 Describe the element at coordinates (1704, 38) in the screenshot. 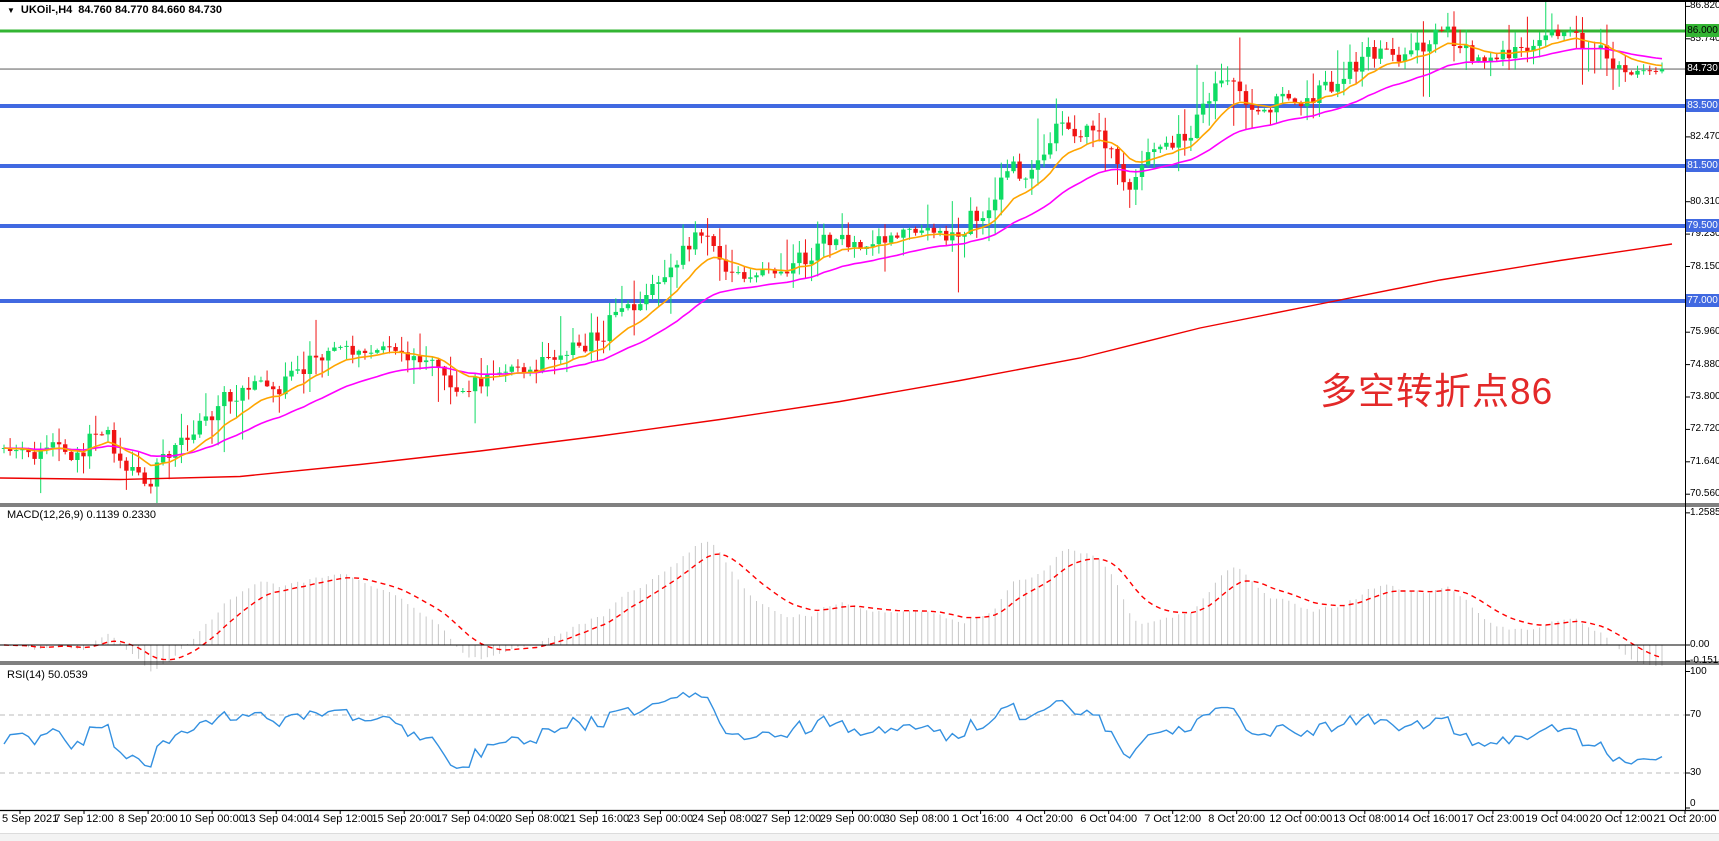

I see `price-axis-label: 85.740` at that location.